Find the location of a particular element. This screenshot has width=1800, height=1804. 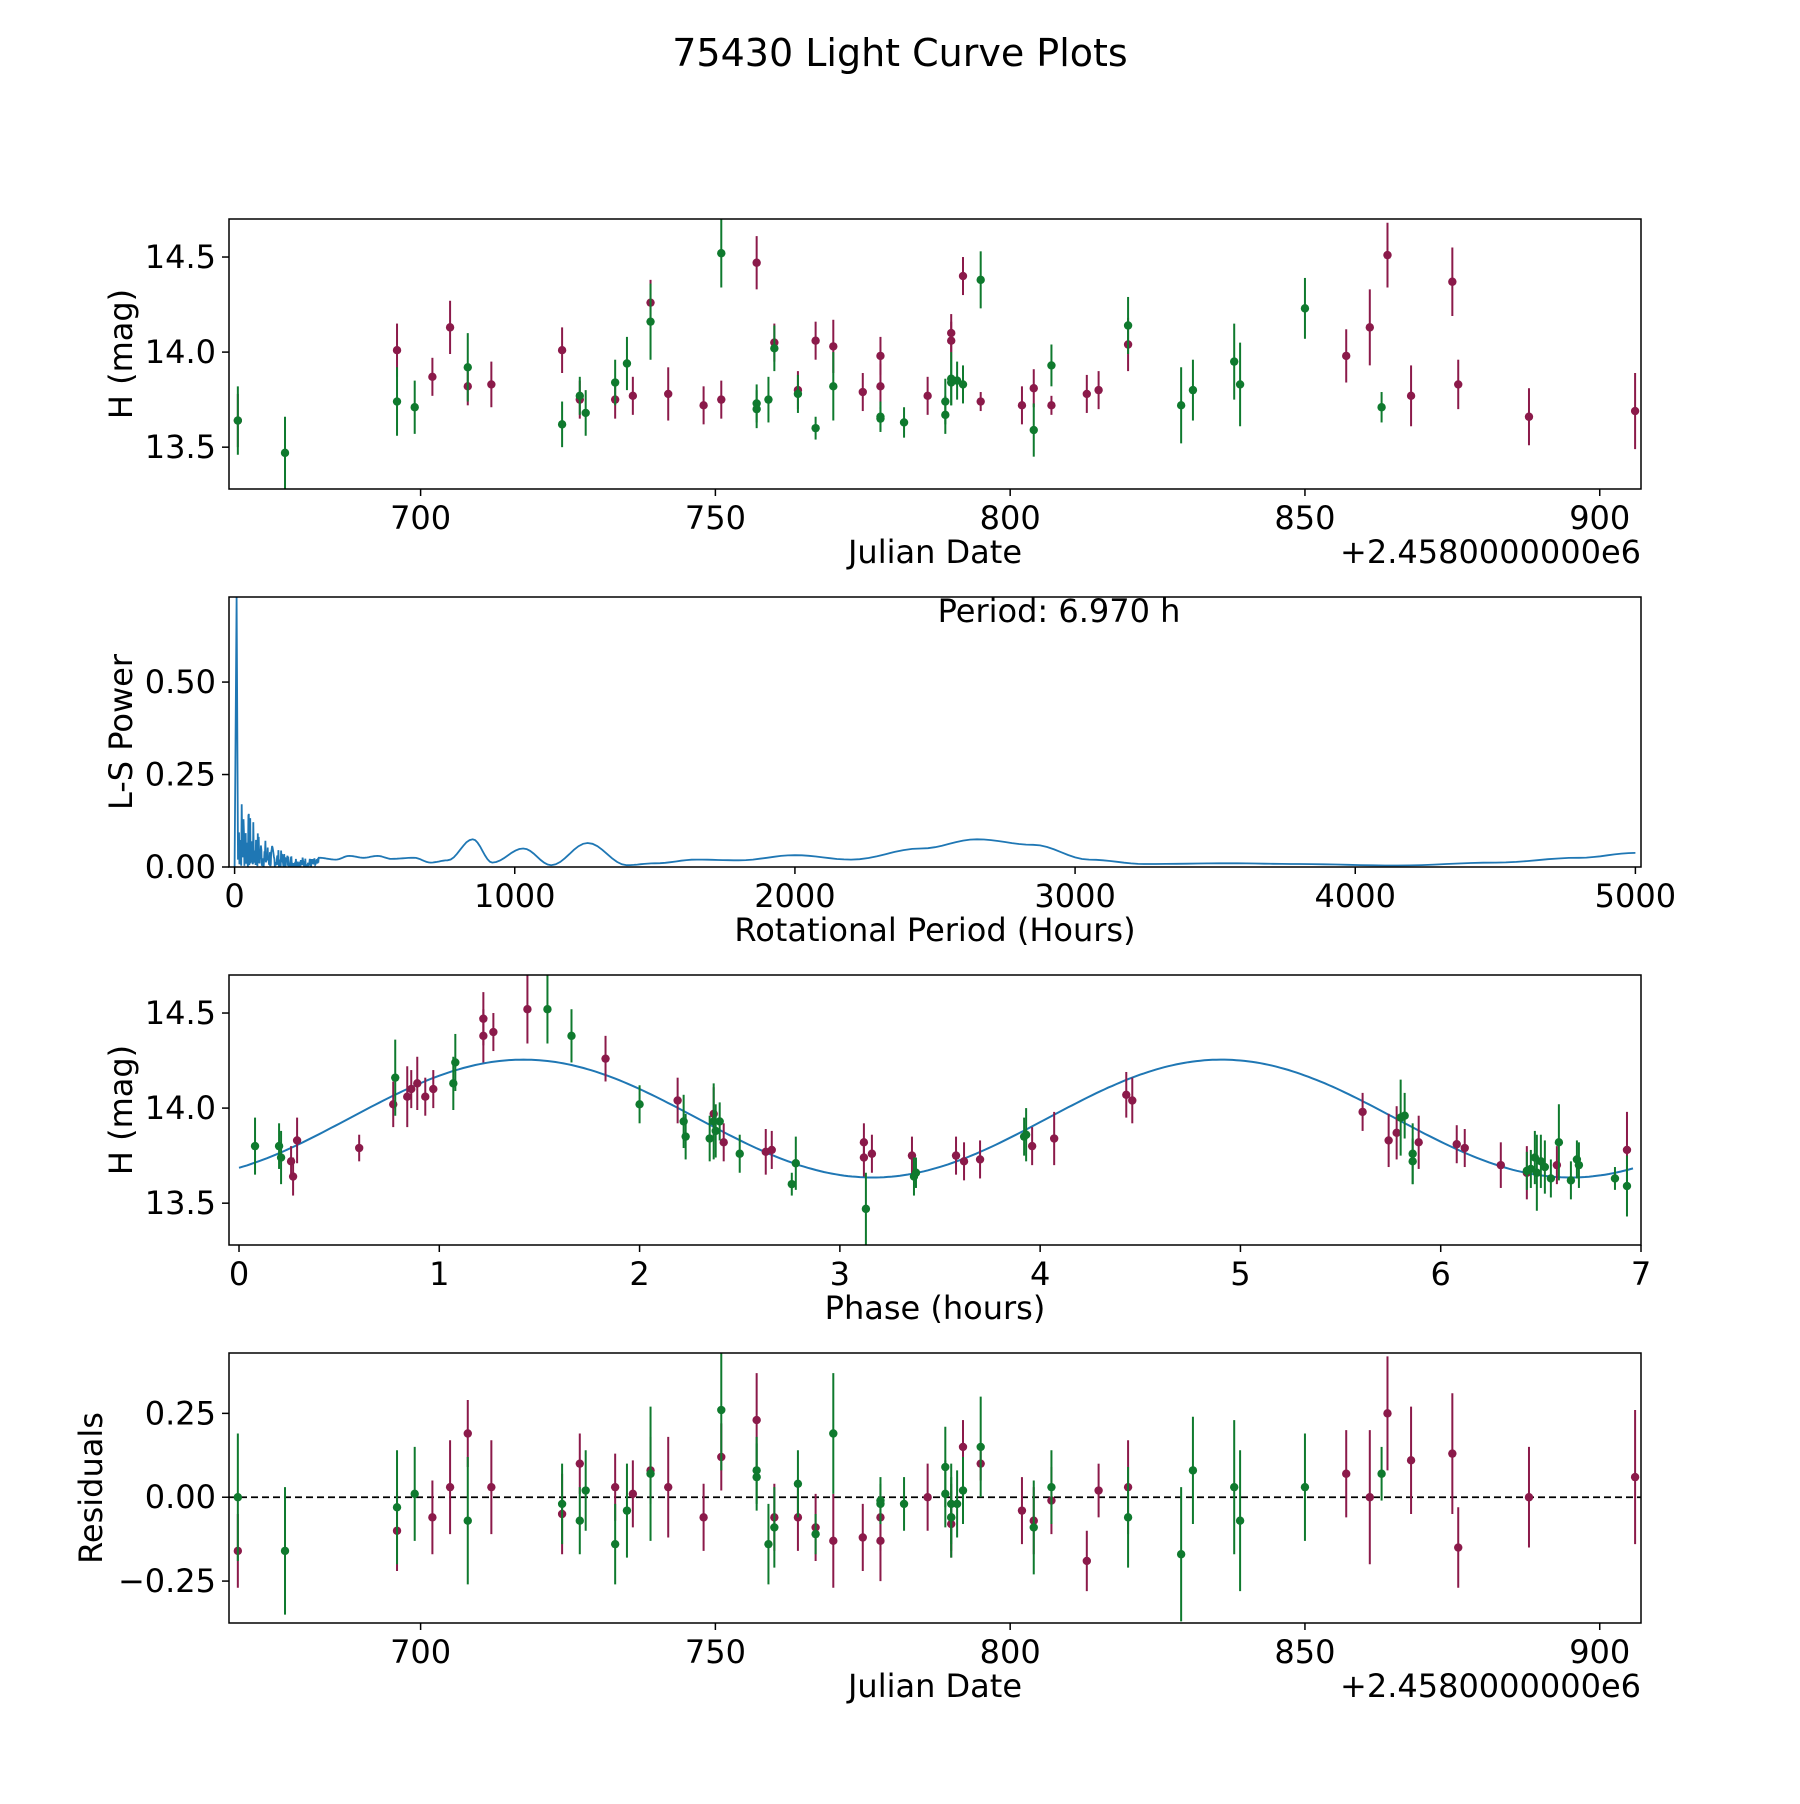

lightcurve-xtick-label: 750 is located at coordinates (715, 518).